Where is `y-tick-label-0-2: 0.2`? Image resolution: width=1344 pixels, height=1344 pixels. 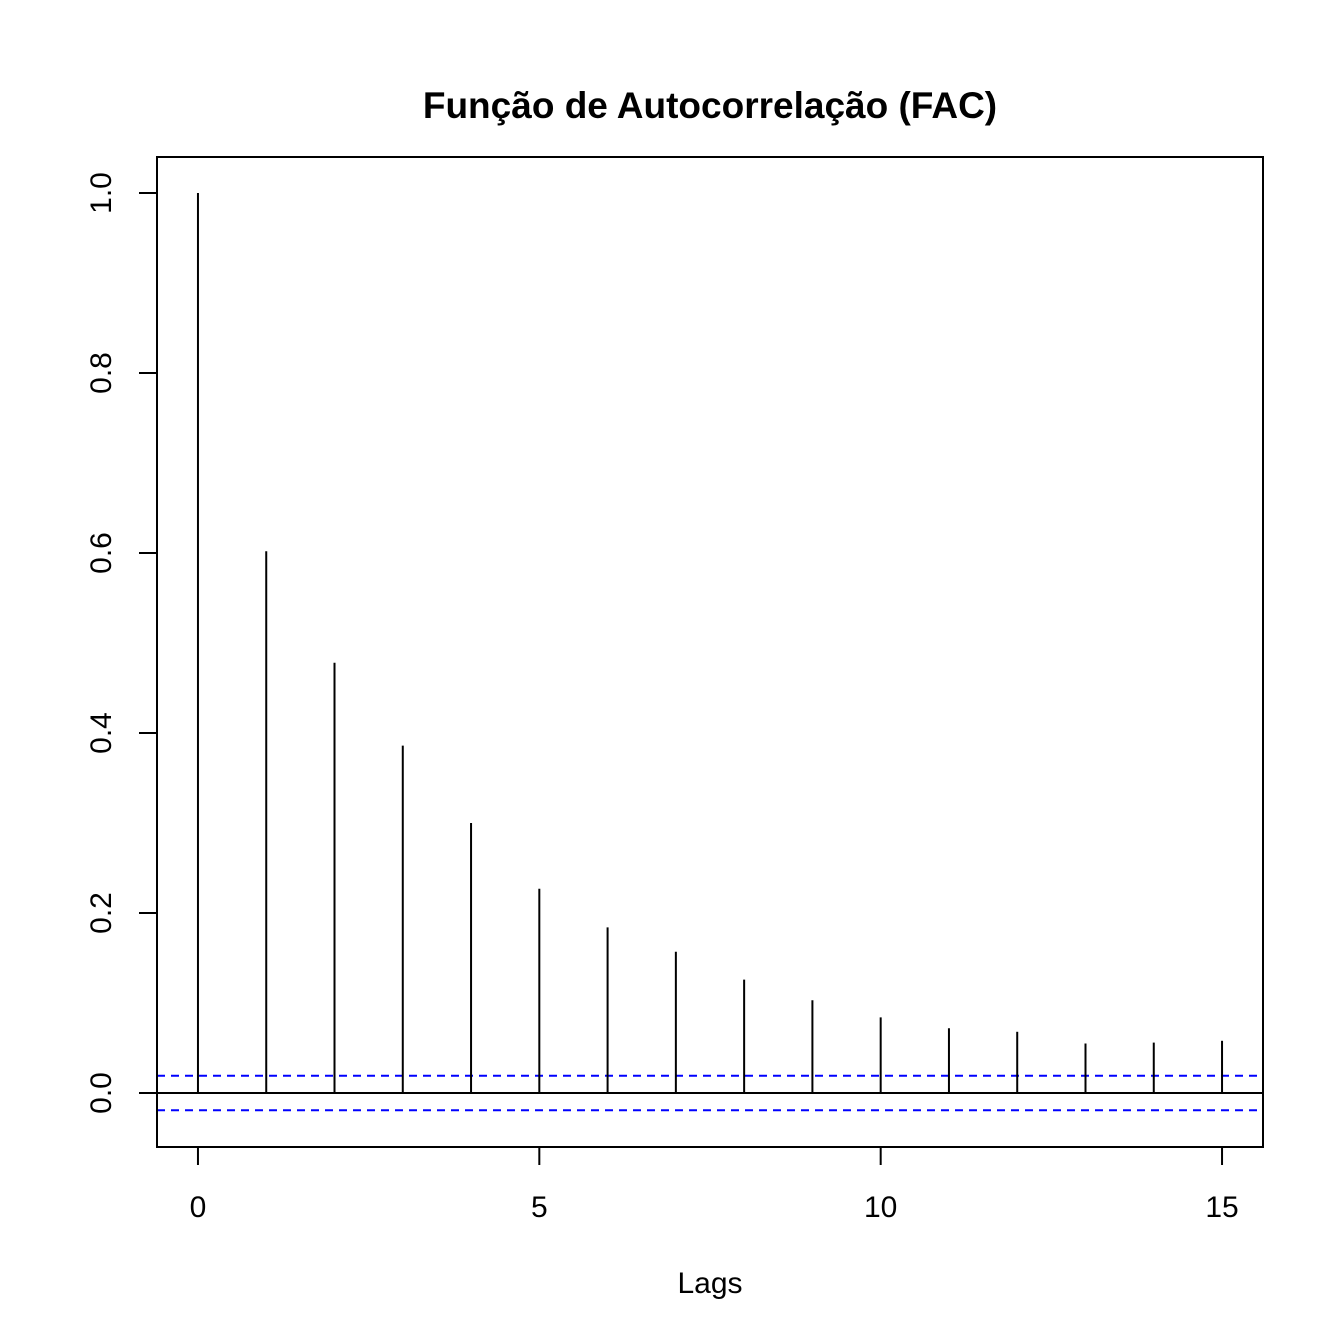 y-tick-label-0-2: 0.2 is located at coordinates (101, 913).